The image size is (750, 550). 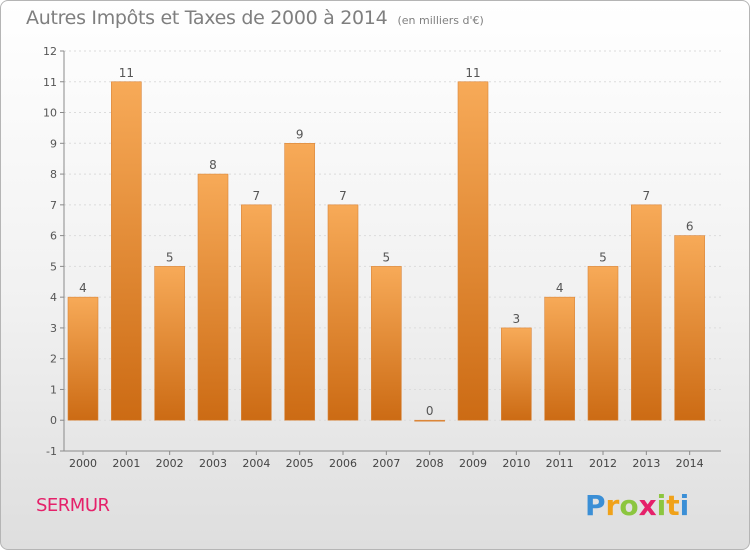 I want to click on x-tick-label: 2011, so click(x=560, y=463).